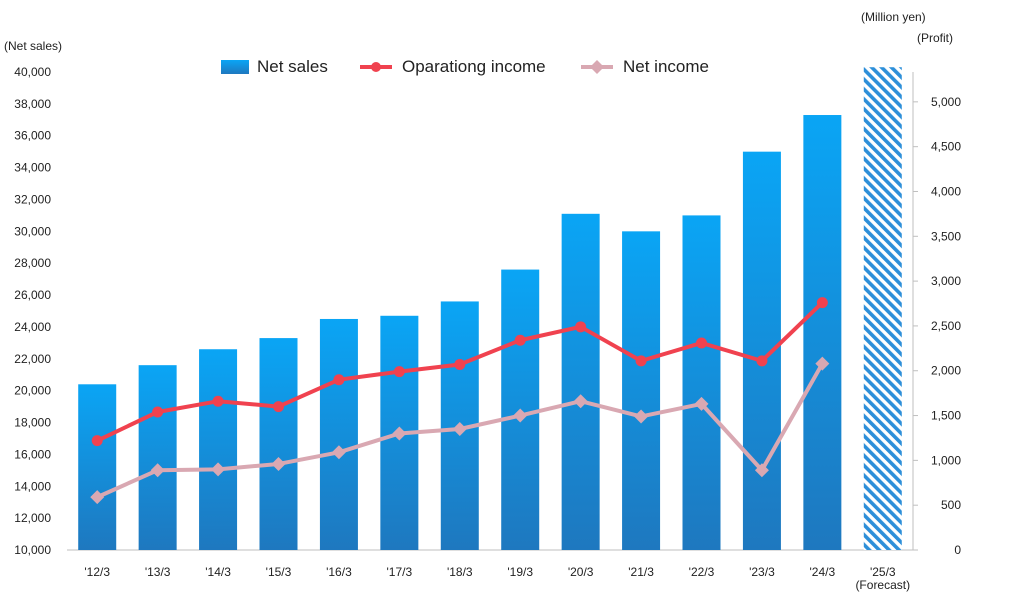 The height and width of the screenshot is (593, 1011). What do you see at coordinates (32, 168) in the screenshot?
I see `left-tick-label: 34,000` at bounding box center [32, 168].